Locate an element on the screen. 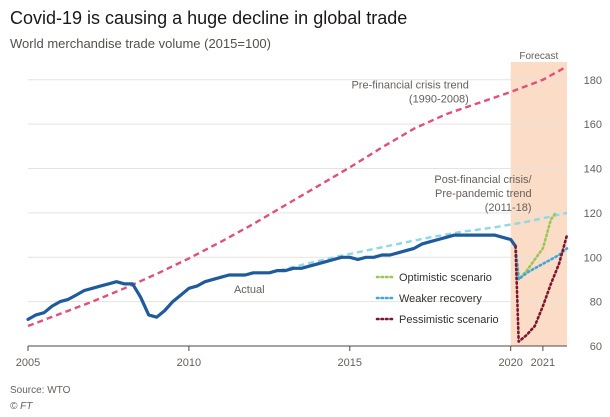 This screenshot has height=417, width=610. y-tick-label-120: 120 is located at coordinates (593, 214).